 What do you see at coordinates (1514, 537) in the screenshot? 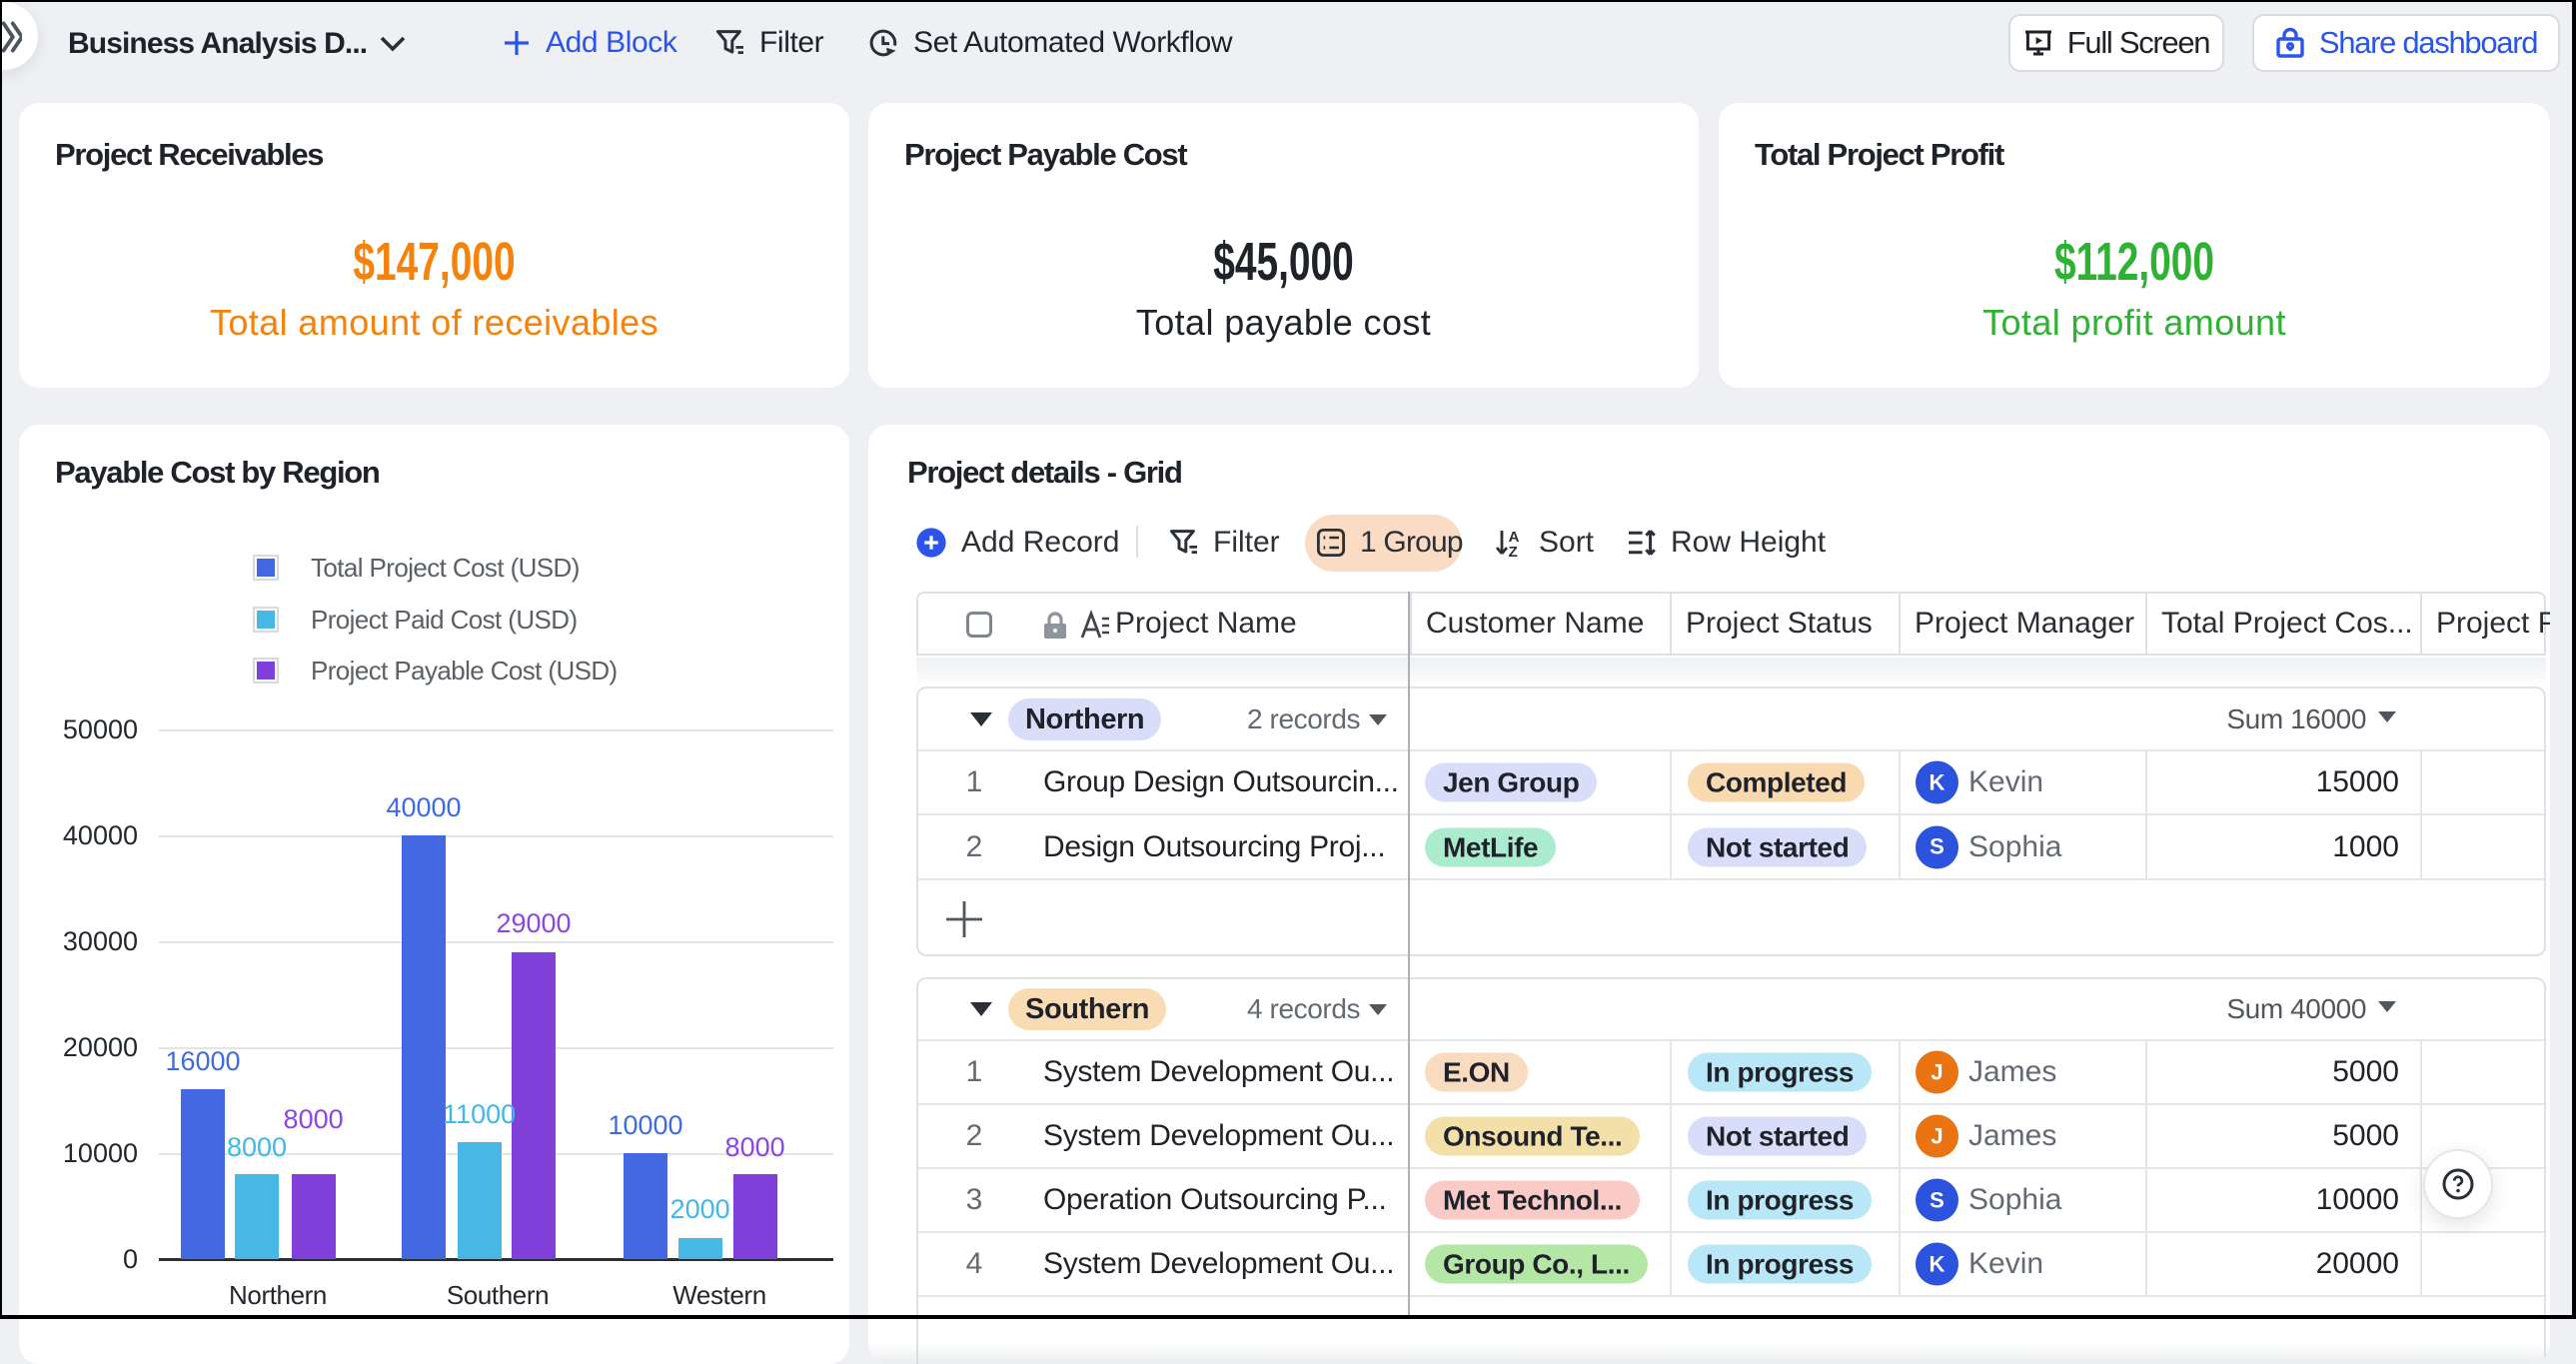
I see `svg-text: A` at bounding box center [1514, 537].